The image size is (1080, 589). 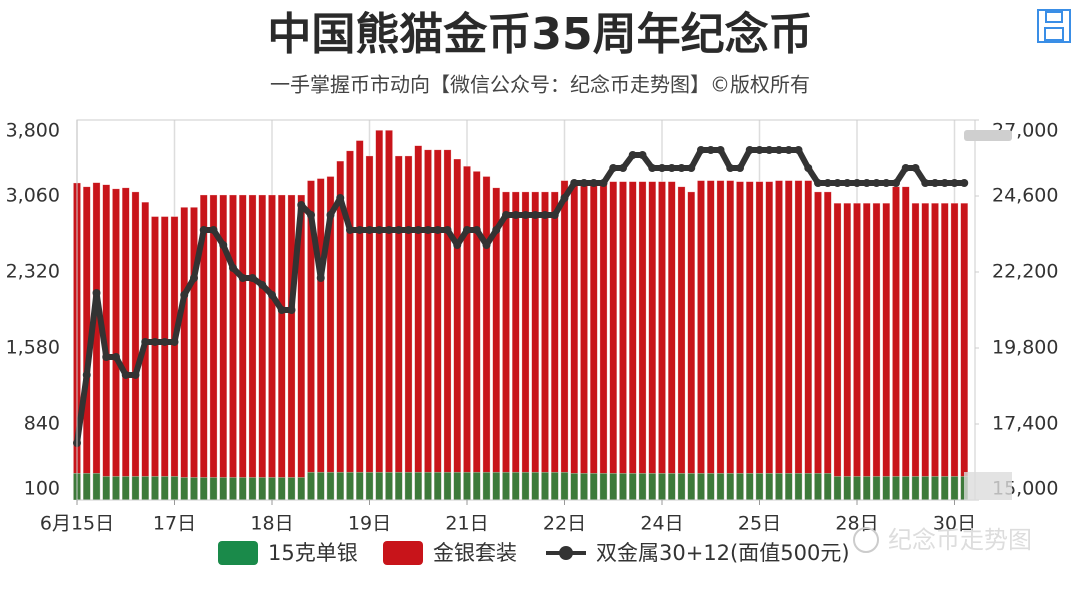 I want to click on x-tick-label: 21日, so click(x=466, y=524).